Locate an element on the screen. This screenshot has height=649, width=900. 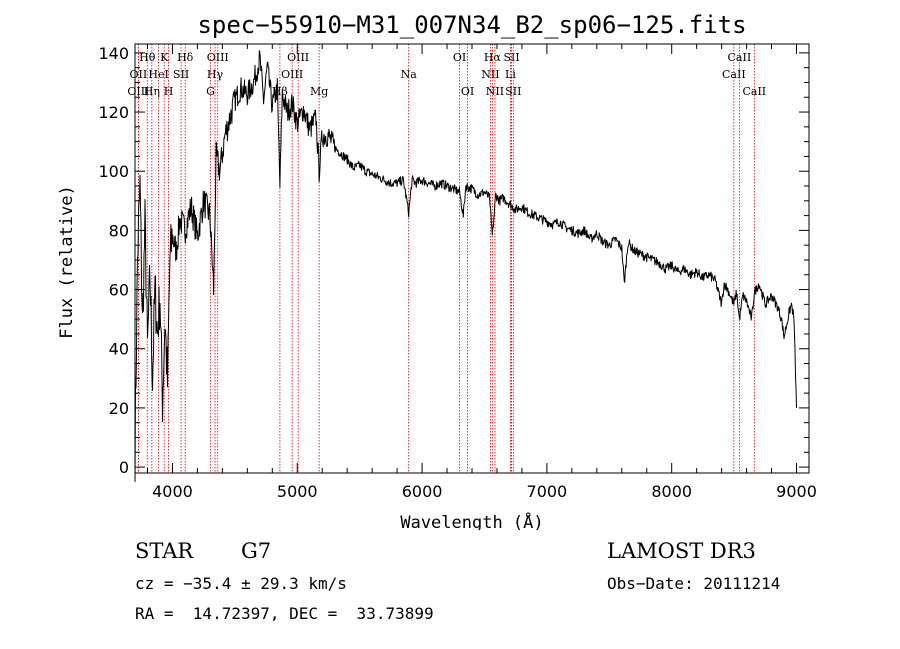
y-tick-label-0: 0 is located at coordinates (124, 467).